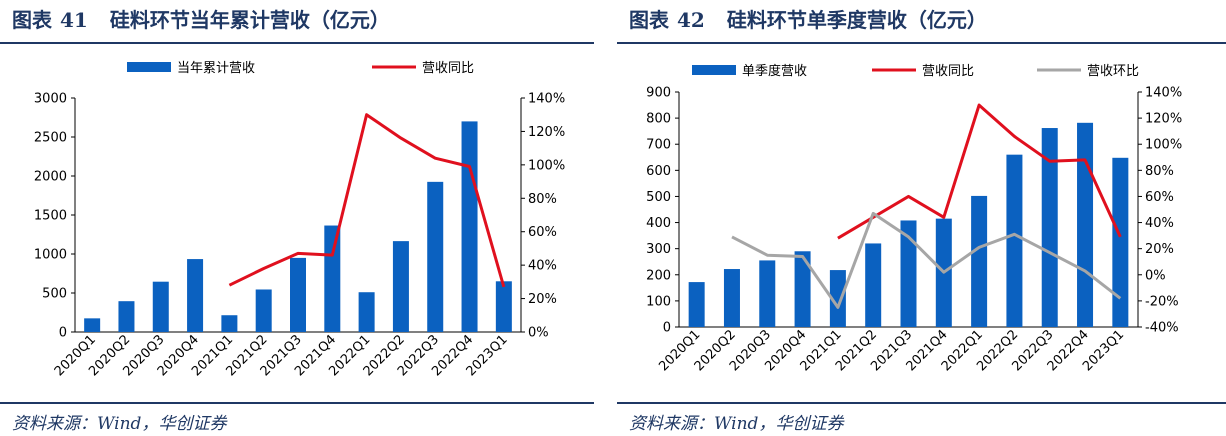  What do you see at coordinates (201, 20) in the screenshot?
I see `chart-title: 图表 41 硅料环节当年累计营收（亿元）` at bounding box center [201, 20].